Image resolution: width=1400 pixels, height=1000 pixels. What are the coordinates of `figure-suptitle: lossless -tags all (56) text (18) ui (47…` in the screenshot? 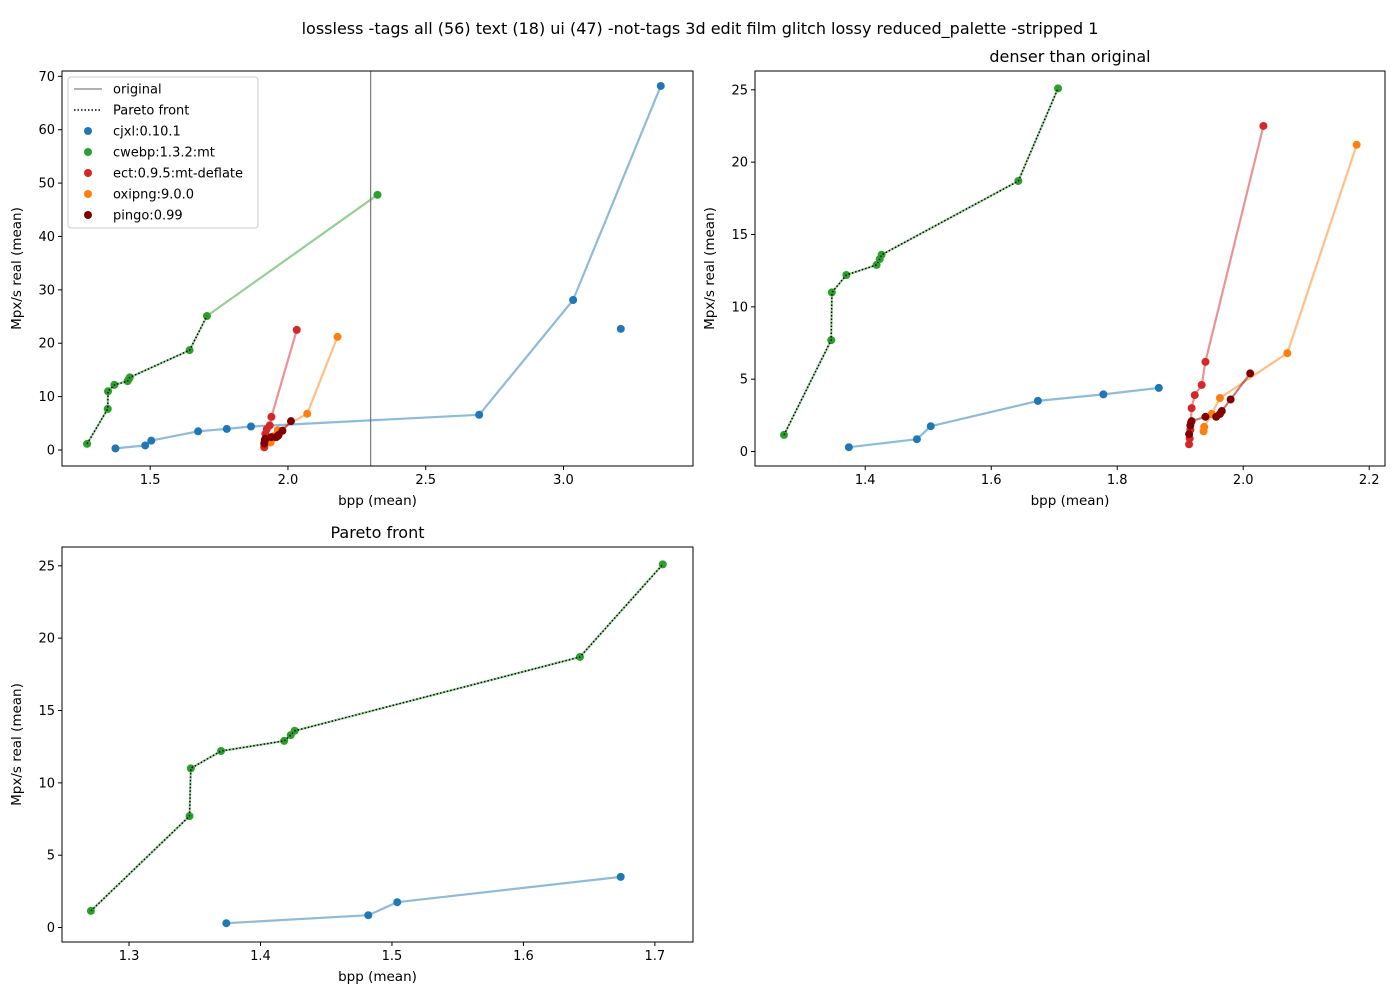 It's located at (700, 29).